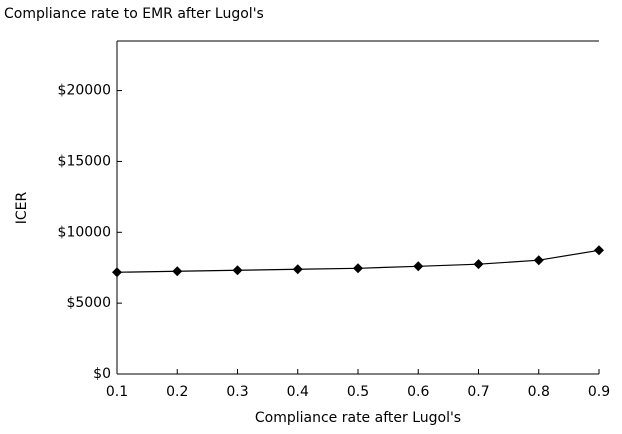  What do you see at coordinates (177, 392) in the screenshot?
I see `x-tick-label: 0.2` at bounding box center [177, 392].